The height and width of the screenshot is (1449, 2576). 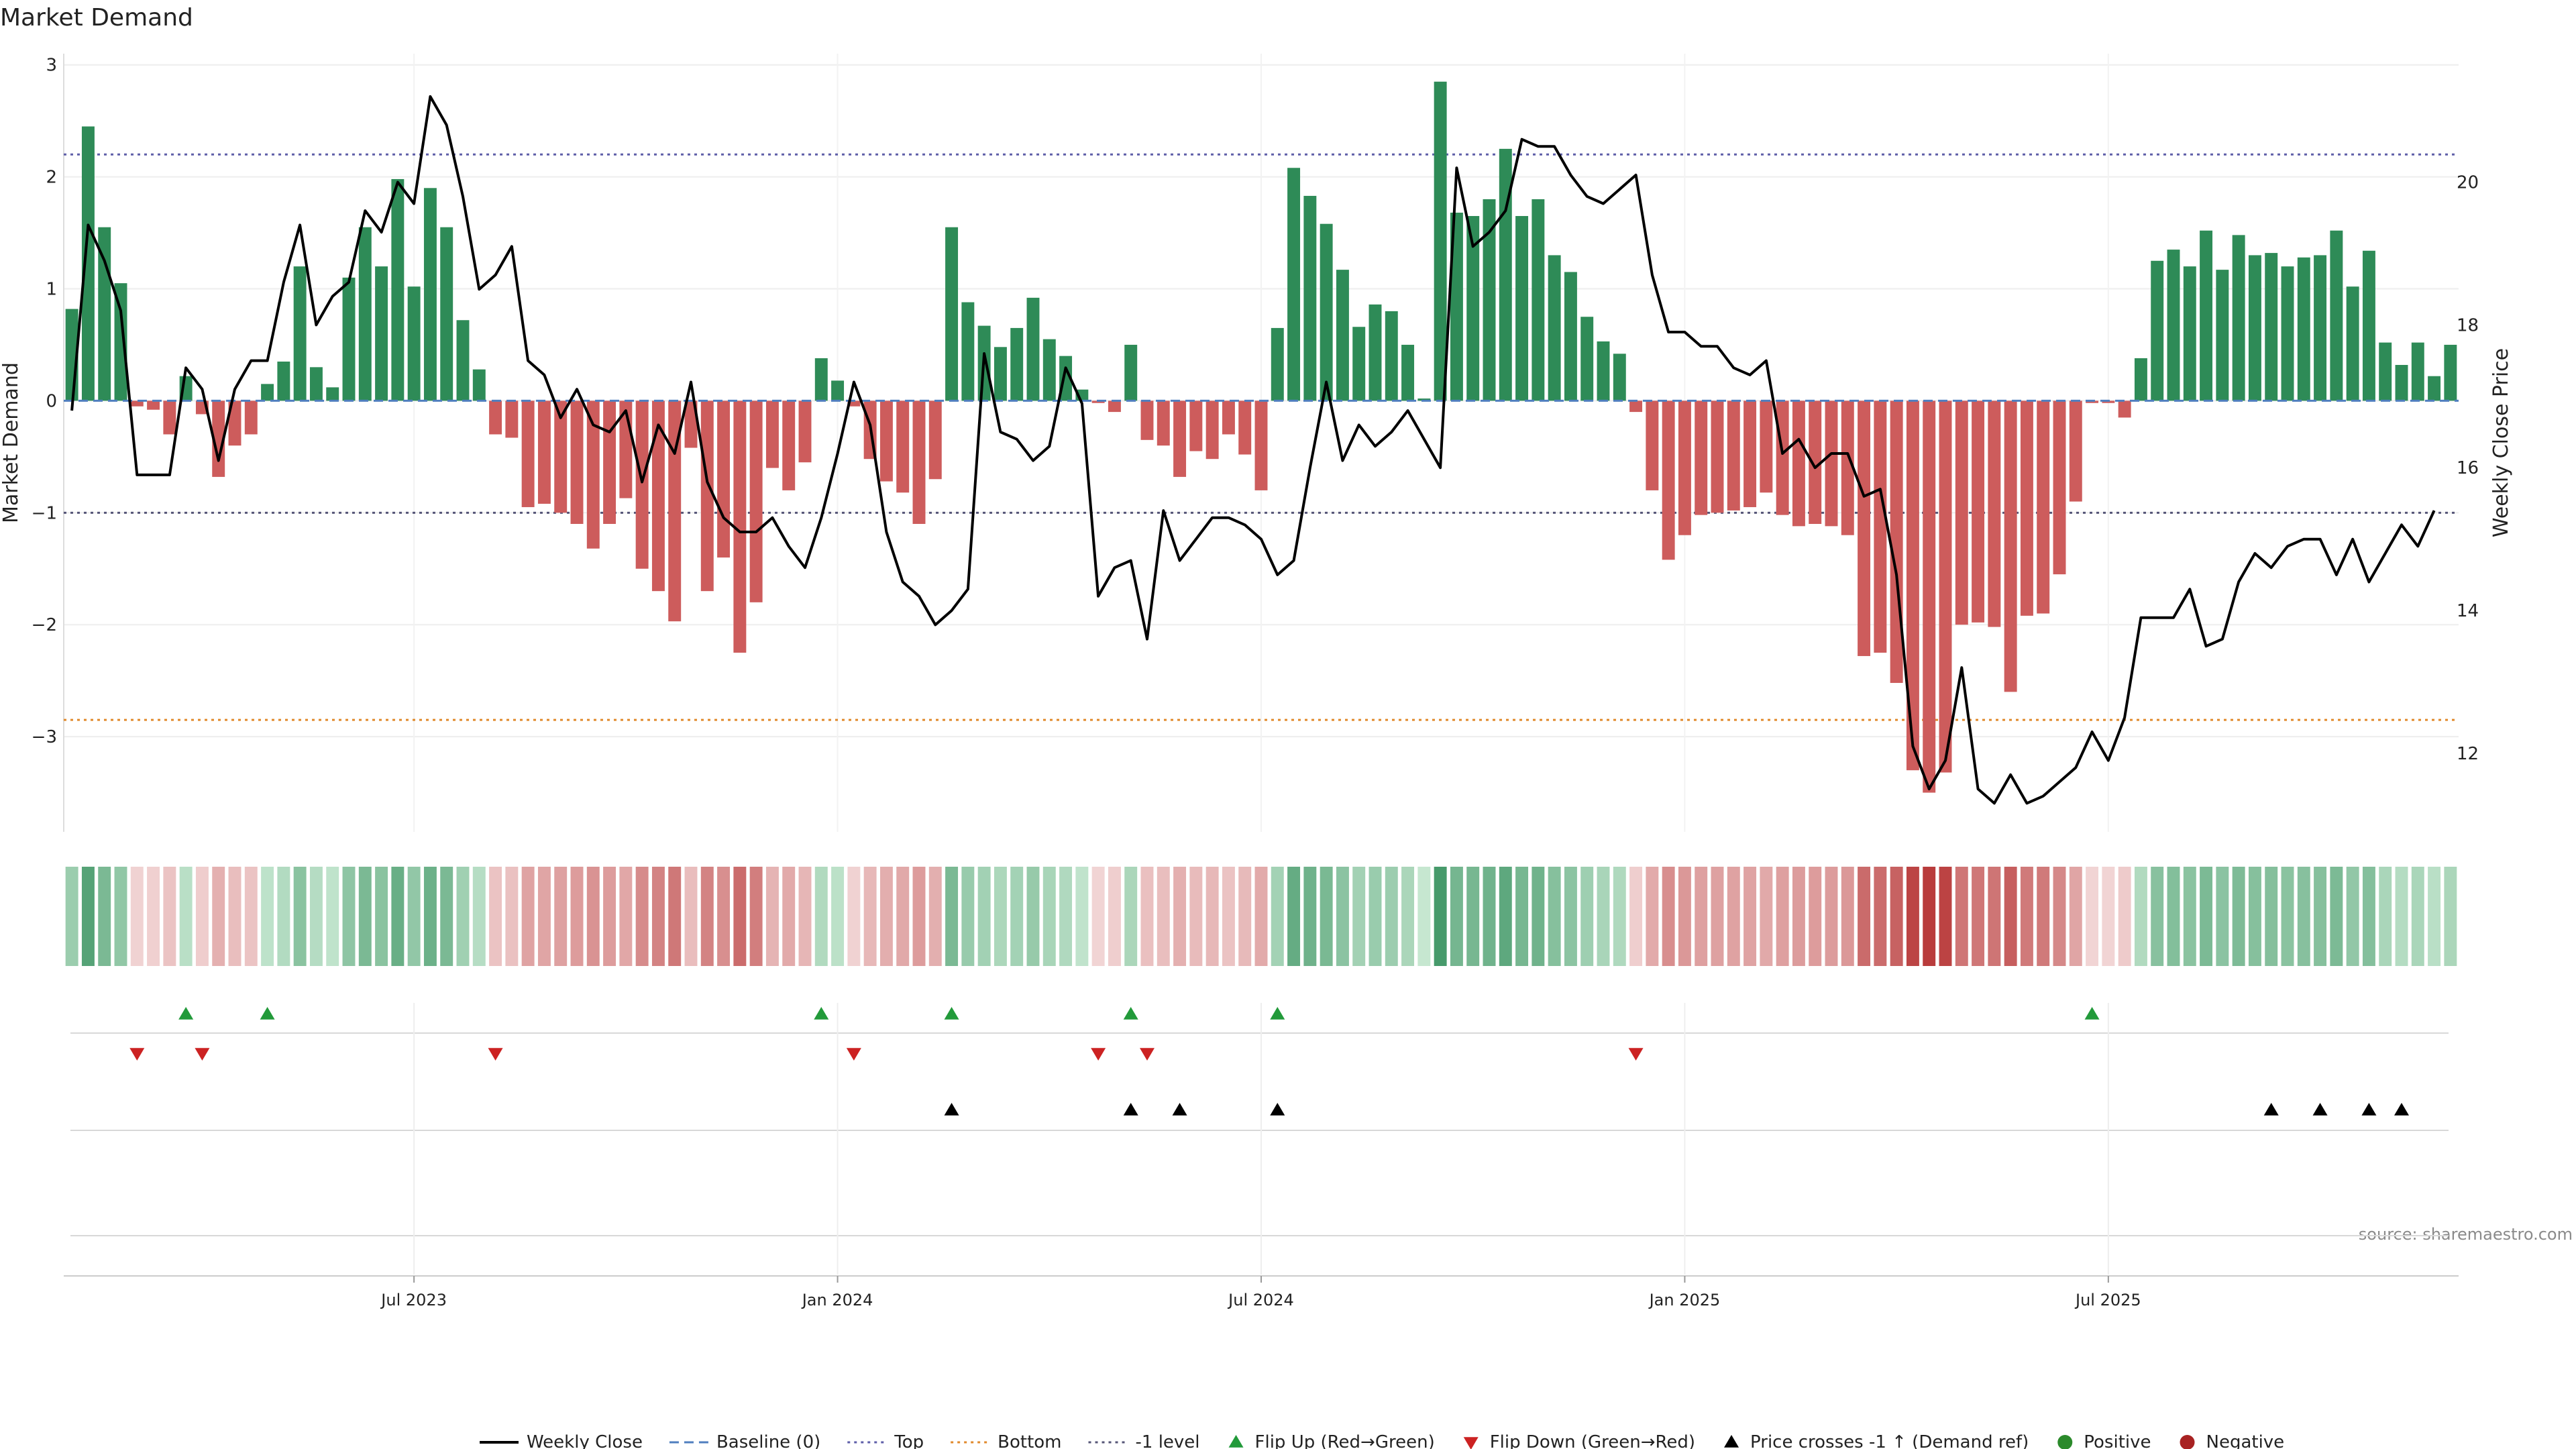 What do you see at coordinates (11, 442) in the screenshot?
I see `y-axis-left-label: Market Demand` at bounding box center [11, 442].